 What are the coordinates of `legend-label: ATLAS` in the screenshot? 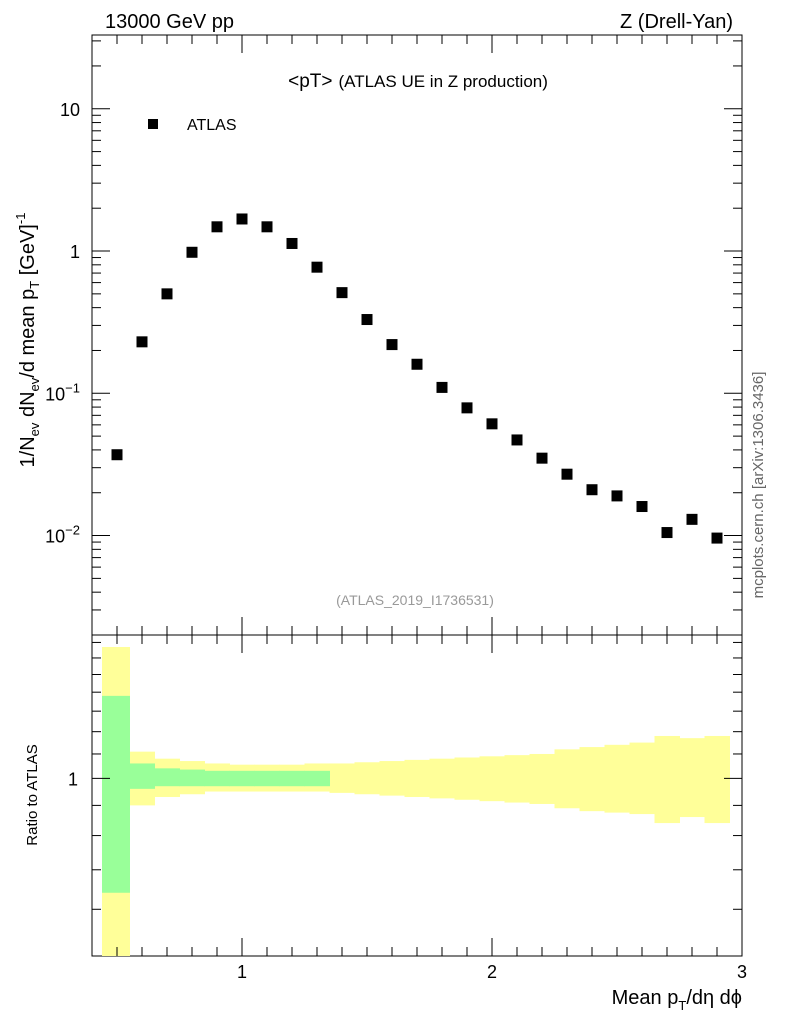 It's located at (212, 125).